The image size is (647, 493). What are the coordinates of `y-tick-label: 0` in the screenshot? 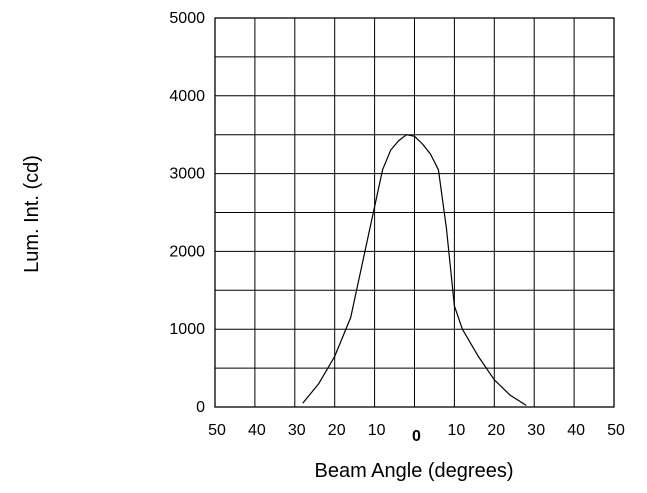 It's located at (200, 407).